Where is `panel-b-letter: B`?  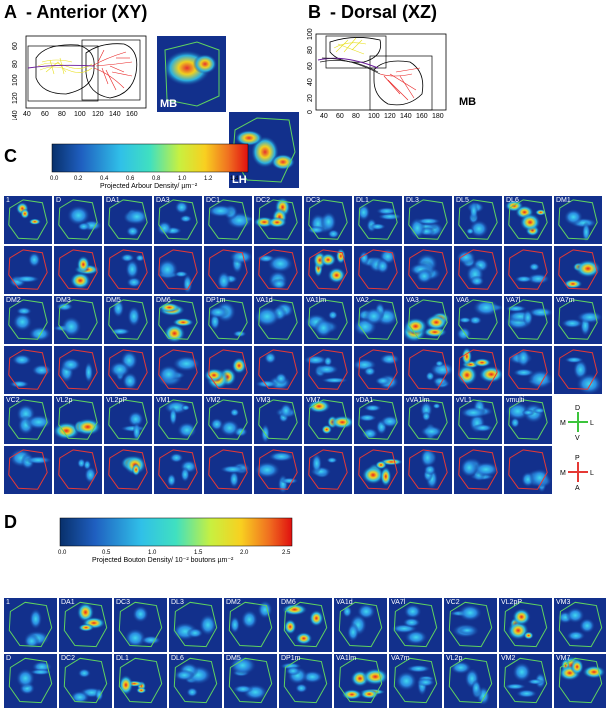 panel-b-letter: B is located at coordinates (314, 12).